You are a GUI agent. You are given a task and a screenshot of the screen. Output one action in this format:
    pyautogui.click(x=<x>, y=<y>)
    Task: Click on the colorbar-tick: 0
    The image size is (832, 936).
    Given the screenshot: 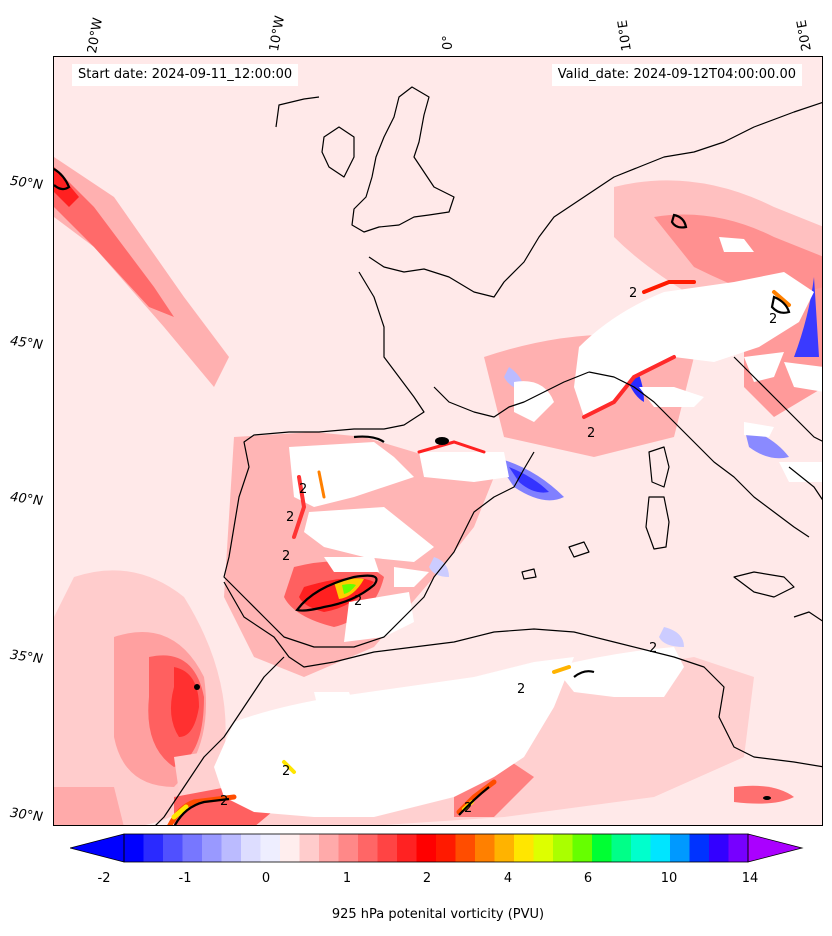 What is the action you would take?
    pyautogui.click(x=266, y=878)
    